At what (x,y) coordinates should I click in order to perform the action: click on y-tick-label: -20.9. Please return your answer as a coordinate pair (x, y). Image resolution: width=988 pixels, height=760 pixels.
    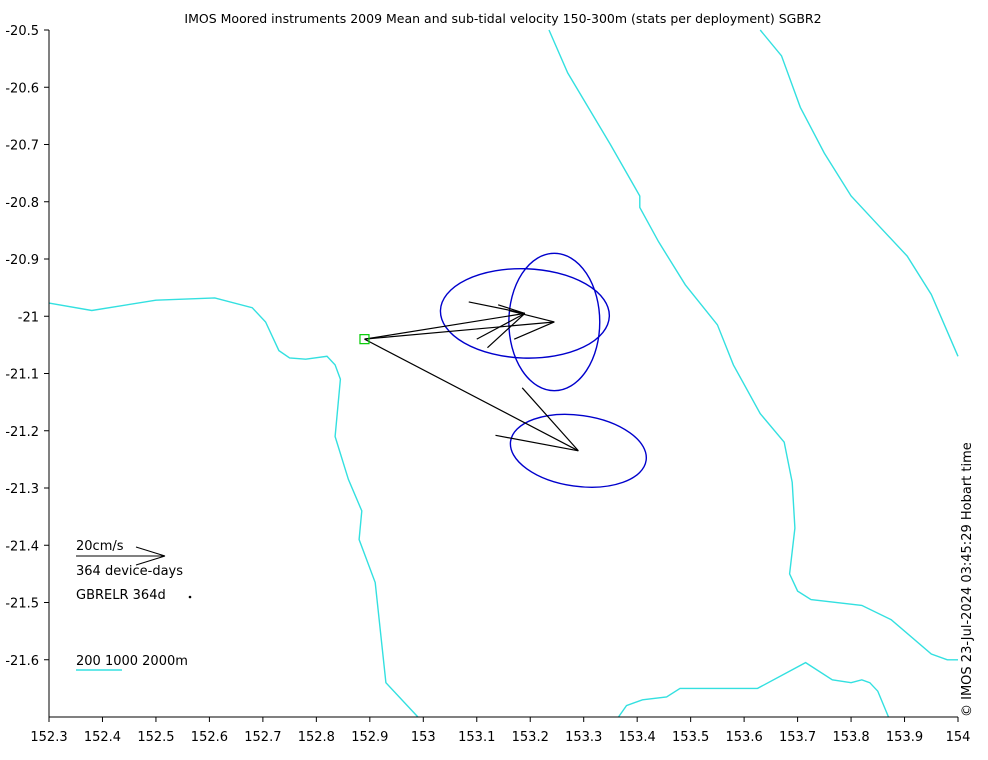
    Looking at the image, I should click on (22, 260).